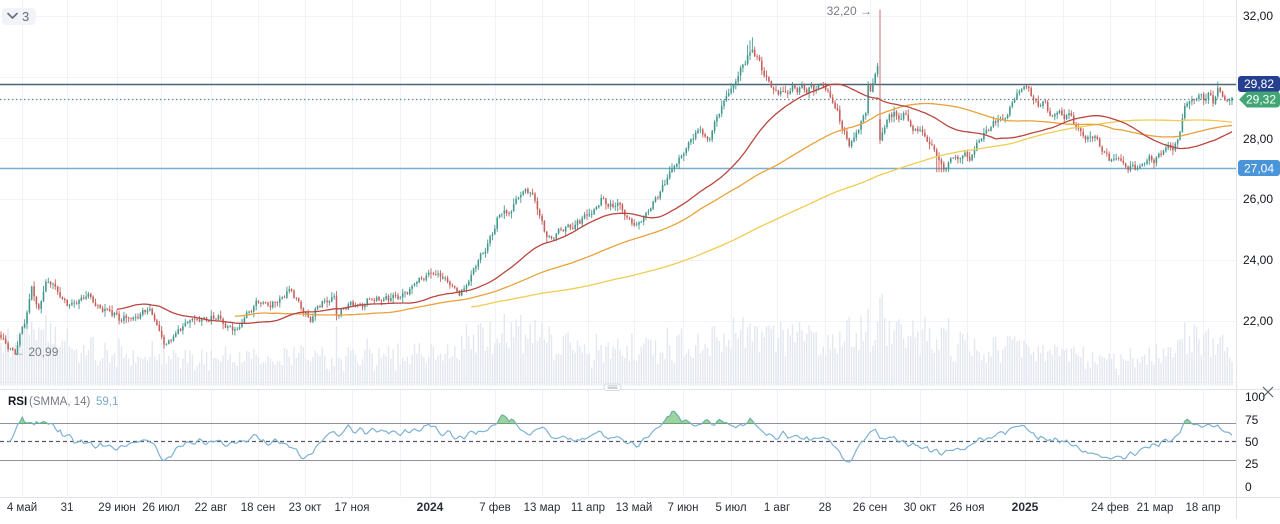  Describe the element at coordinates (1258, 139) in the screenshot. I see `svg-text: 28,00` at that location.